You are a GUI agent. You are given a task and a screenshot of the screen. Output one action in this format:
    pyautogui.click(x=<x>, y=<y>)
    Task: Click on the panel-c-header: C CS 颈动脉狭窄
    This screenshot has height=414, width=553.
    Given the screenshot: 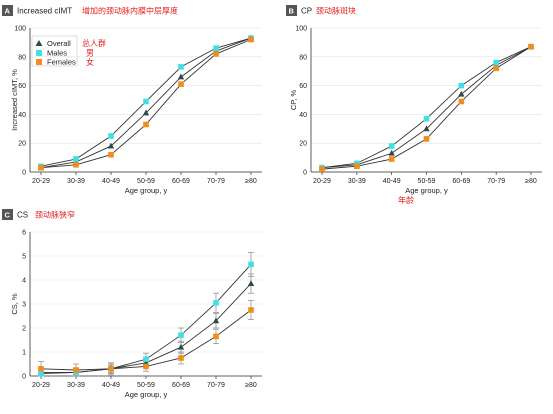 What is the action you would take?
    pyautogui.click(x=38, y=214)
    